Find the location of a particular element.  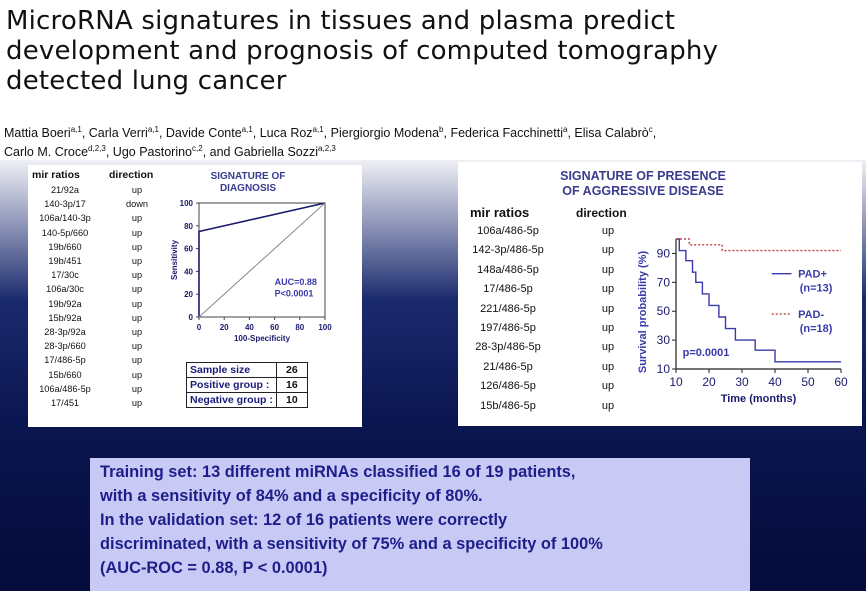

mir-ratio: 106a/140-3p is located at coordinates (65, 218).